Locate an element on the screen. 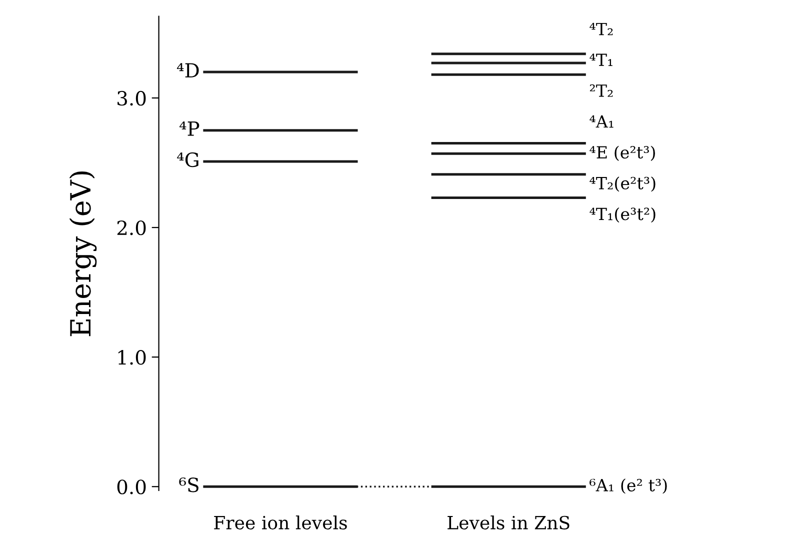 Image resolution: width=794 pixels, height=545 pixels. series-label: ⁴T₂ is located at coordinates (601, 29).